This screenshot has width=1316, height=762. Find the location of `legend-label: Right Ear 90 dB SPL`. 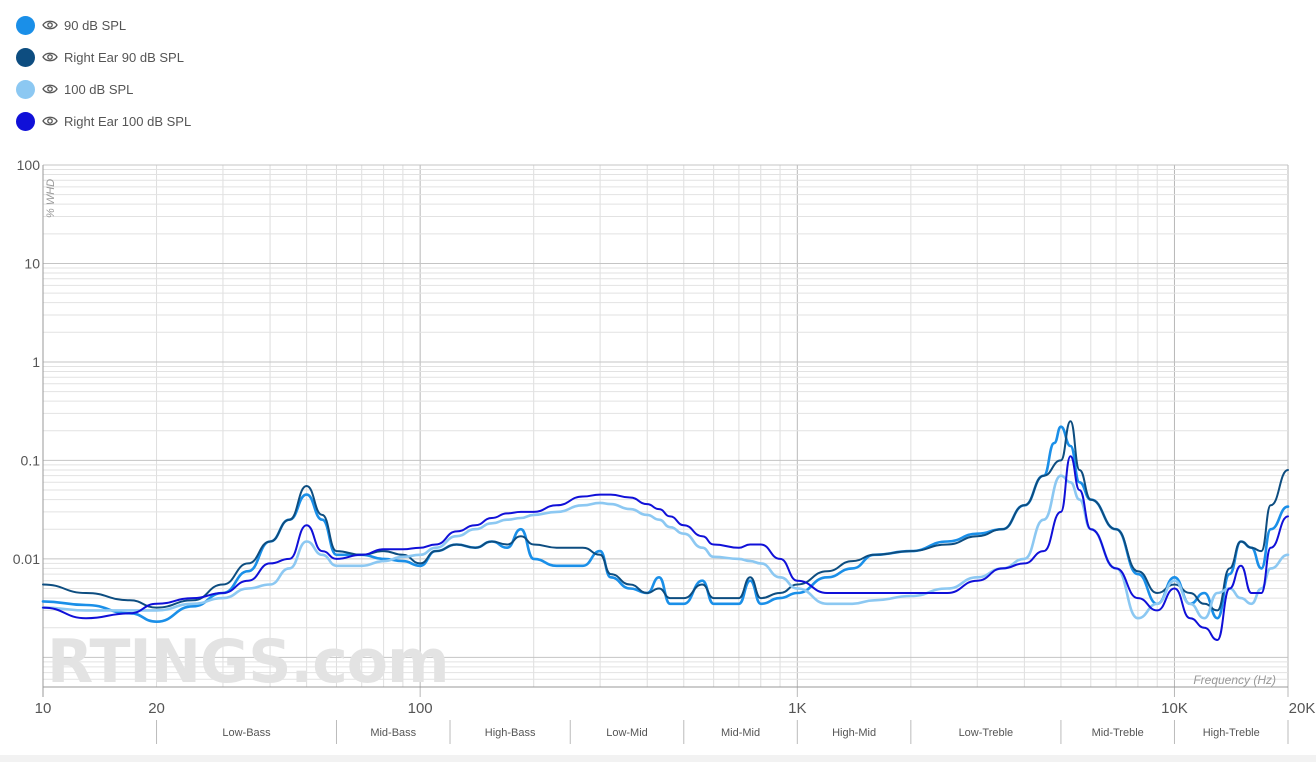

legend-label: Right Ear 90 dB SPL is located at coordinates (124, 57).